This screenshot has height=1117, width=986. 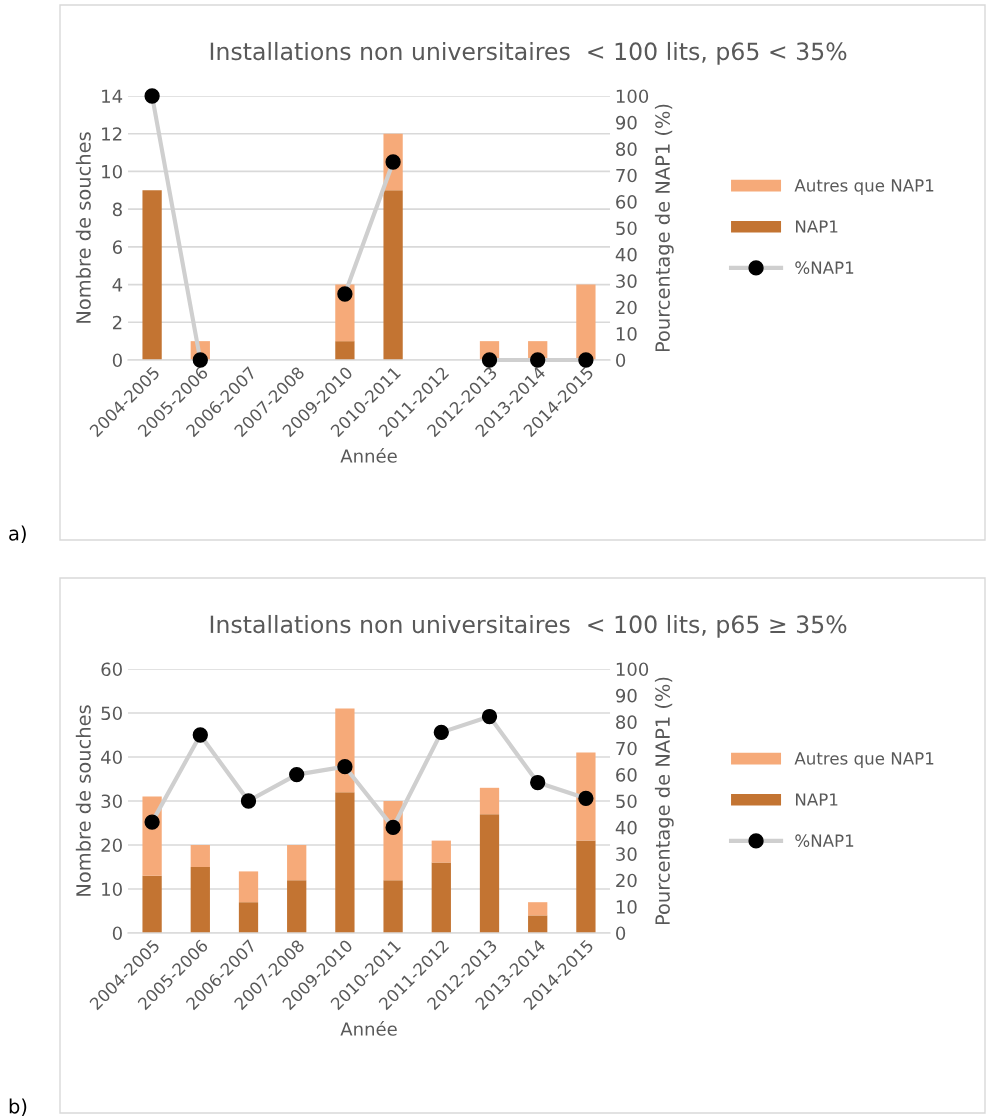 What do you see at coordinates (117, 247) in the screenshot?
I see `y-tick-label: 6` at bounding box center [117, 247].